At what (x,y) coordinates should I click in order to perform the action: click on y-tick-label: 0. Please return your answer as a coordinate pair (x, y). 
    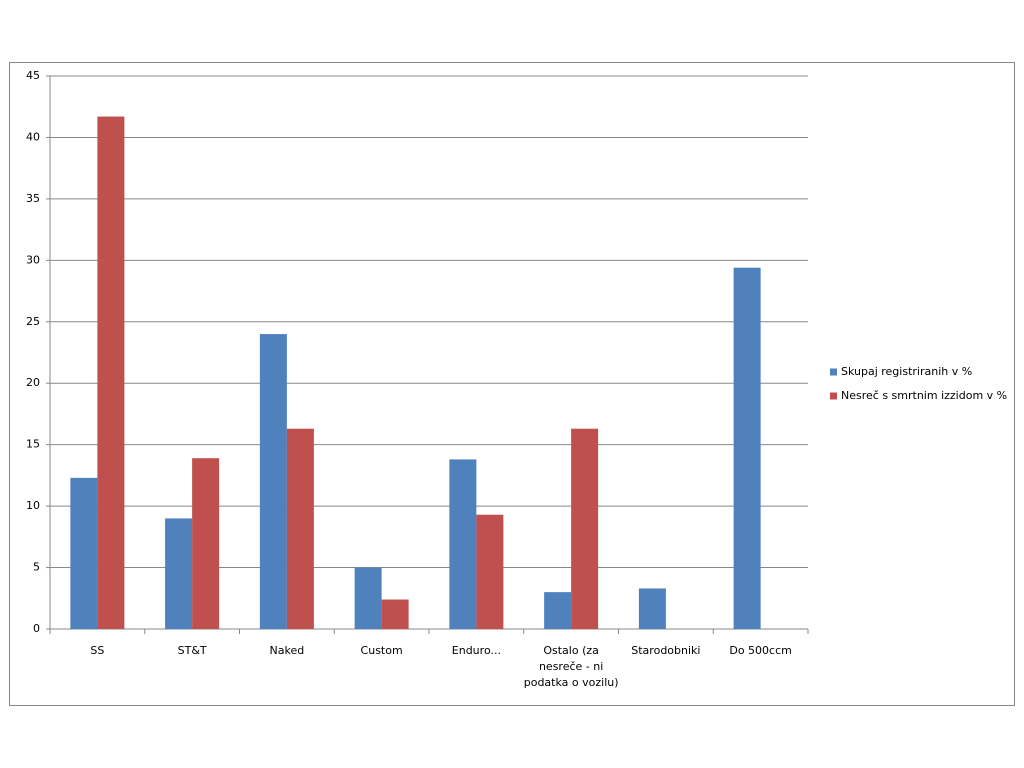
    Looking at the image, I should click on (36, 628).